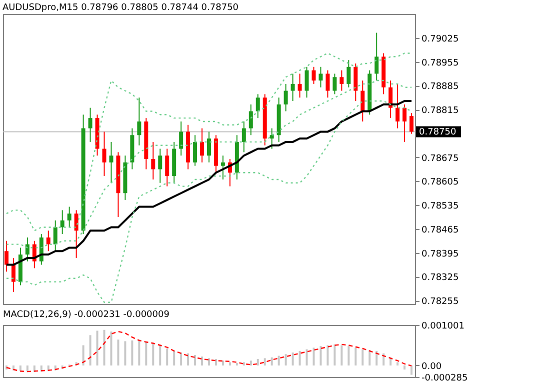 This screenshot has height=390, width=556. Describe the element at coordinates (209, 351) in the screenshot. I see `line-series` at that location.